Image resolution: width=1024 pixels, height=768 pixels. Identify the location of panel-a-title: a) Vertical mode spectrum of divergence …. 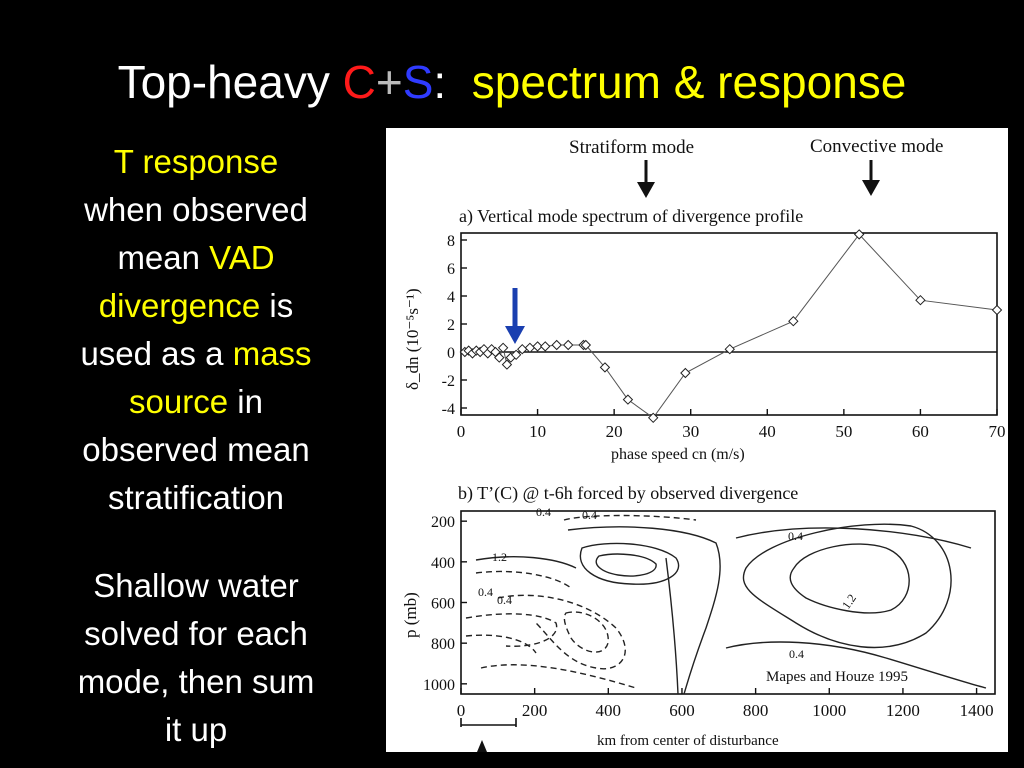
(631, 216).